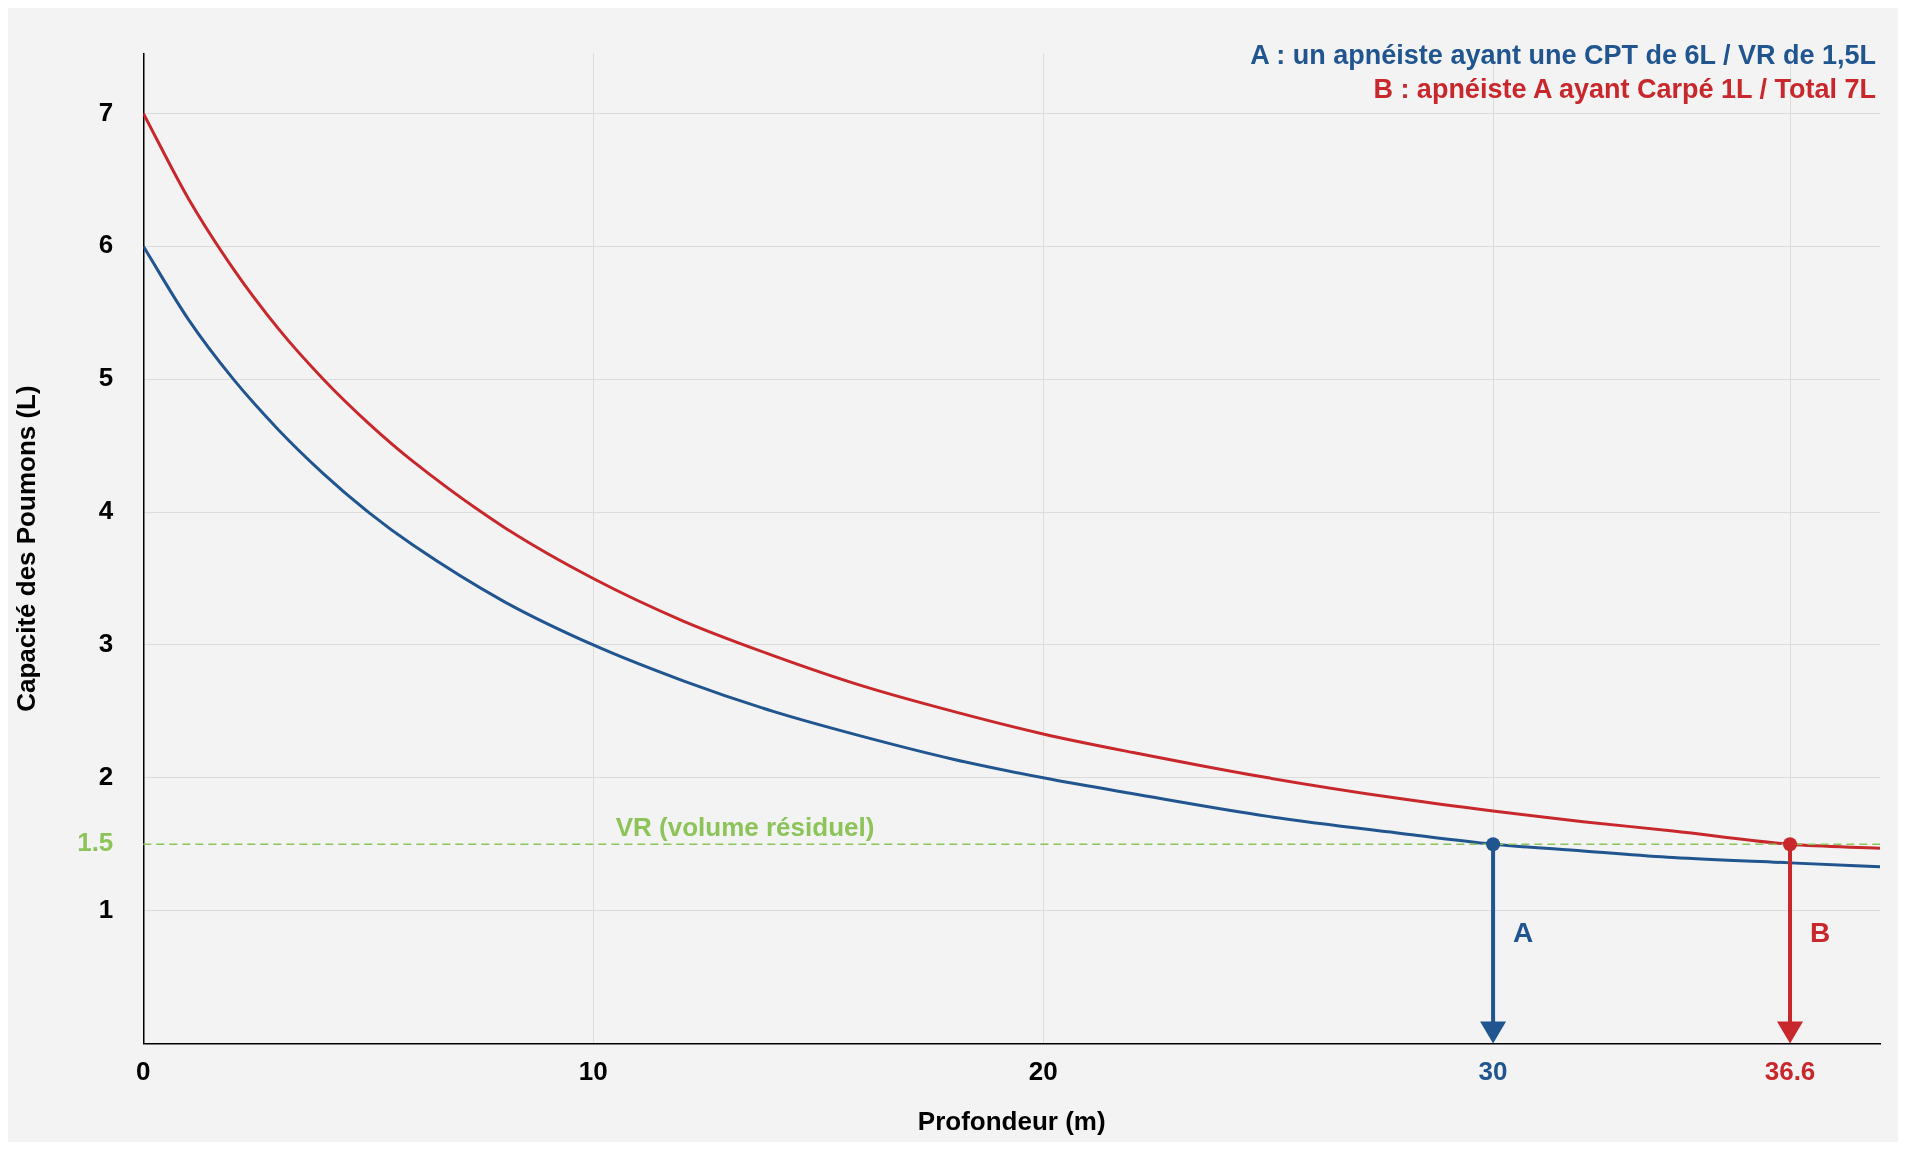 The height and width of the screenshot is (1150, 1906). Describe the element at coordinates (106, 908) in the screenshot. I see `y-tick-label: 1` at that location.